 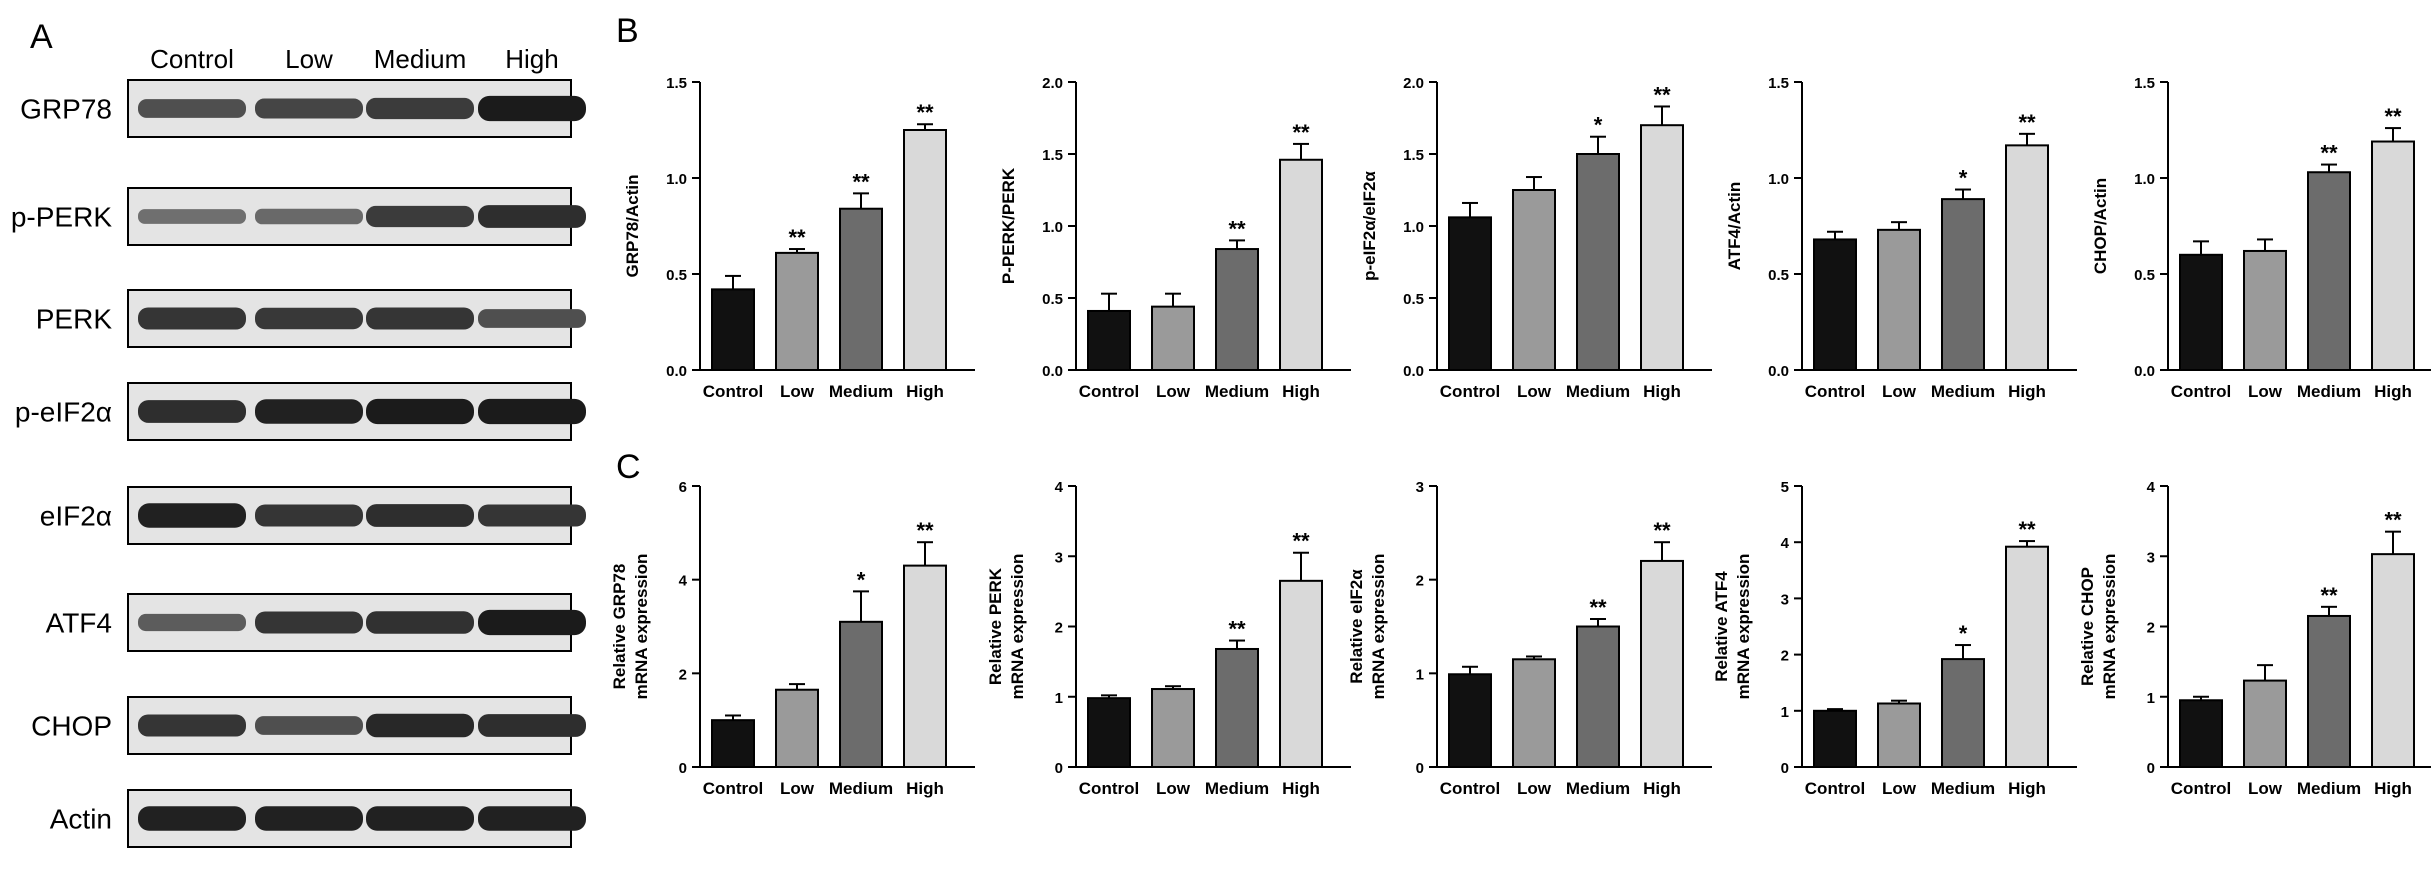 What do you see at coordinates (311, 318) in the screenshot?
I see `blot-row: PERK` at bounding box center [311, 318].